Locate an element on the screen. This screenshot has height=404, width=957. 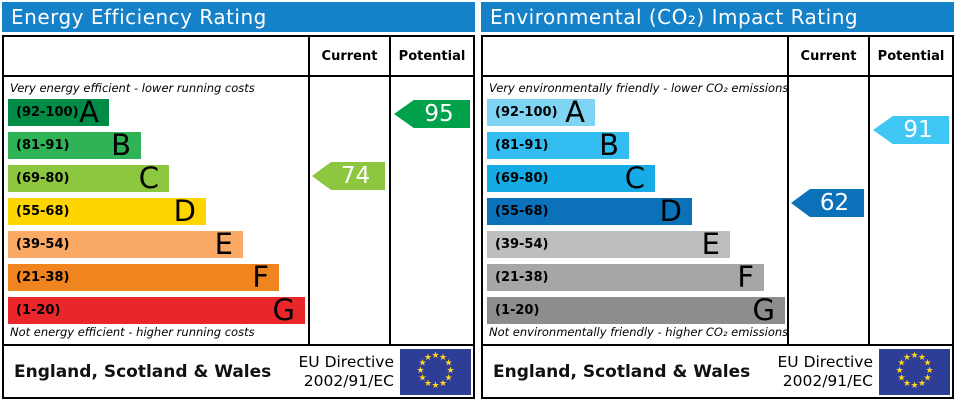
potential-rating-arrow: 95 is located at coordinates (432, 114).